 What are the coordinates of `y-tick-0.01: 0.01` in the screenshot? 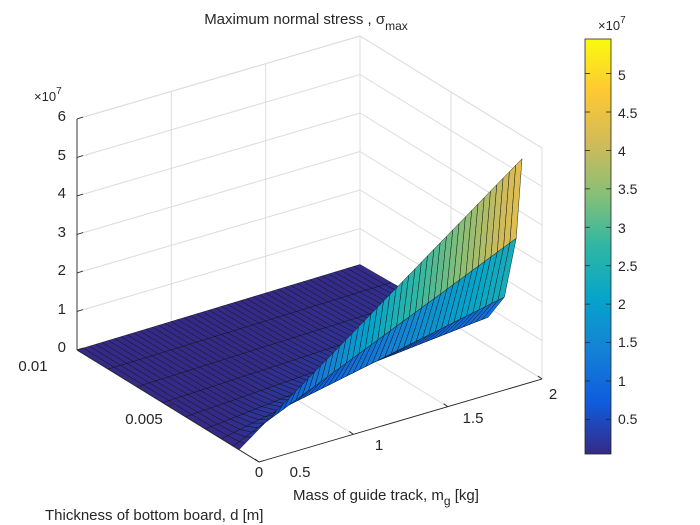 It's located at (32, 366).